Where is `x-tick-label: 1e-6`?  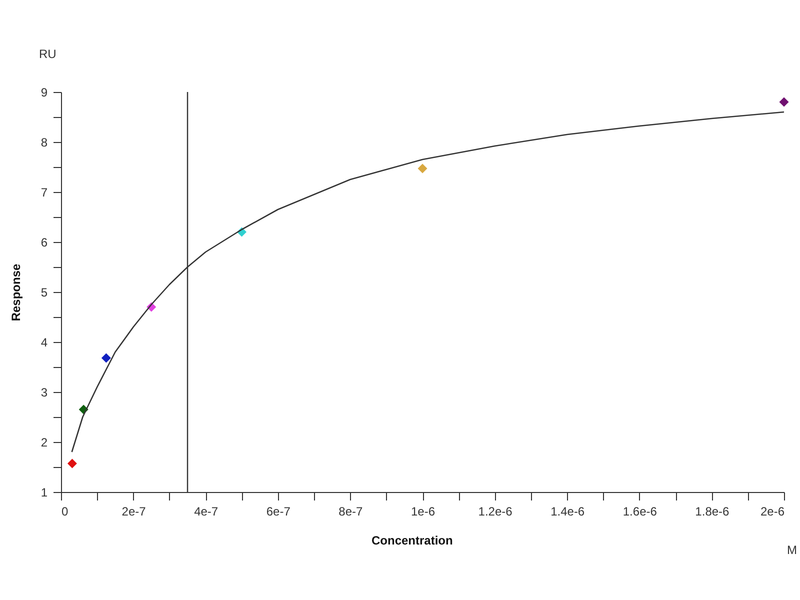
x-tick-label: 1e-6 is located at coordinates (423, 511).